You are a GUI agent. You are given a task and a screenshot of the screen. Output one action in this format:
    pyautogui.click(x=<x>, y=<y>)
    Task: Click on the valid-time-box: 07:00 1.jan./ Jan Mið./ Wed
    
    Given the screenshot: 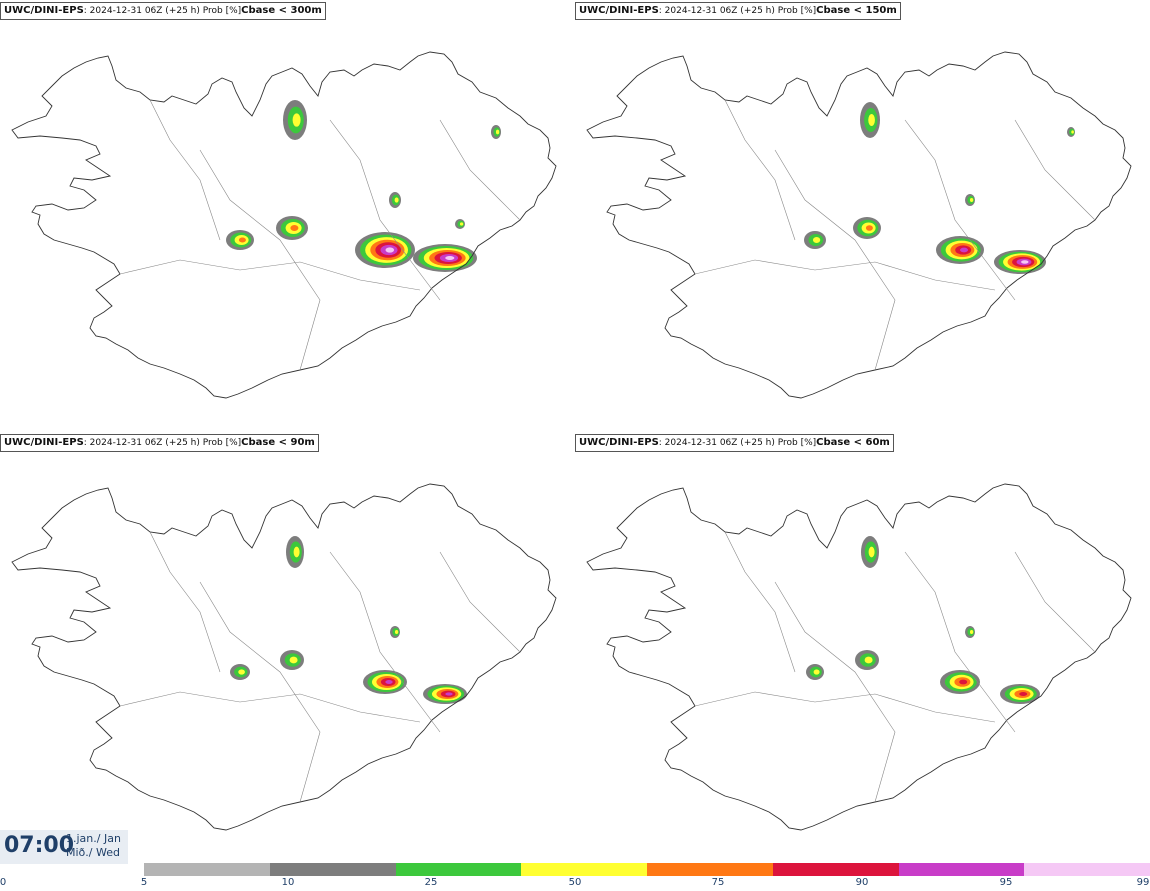 What is the action you would take?
    pyautogui.click(x=64, y=847)
    